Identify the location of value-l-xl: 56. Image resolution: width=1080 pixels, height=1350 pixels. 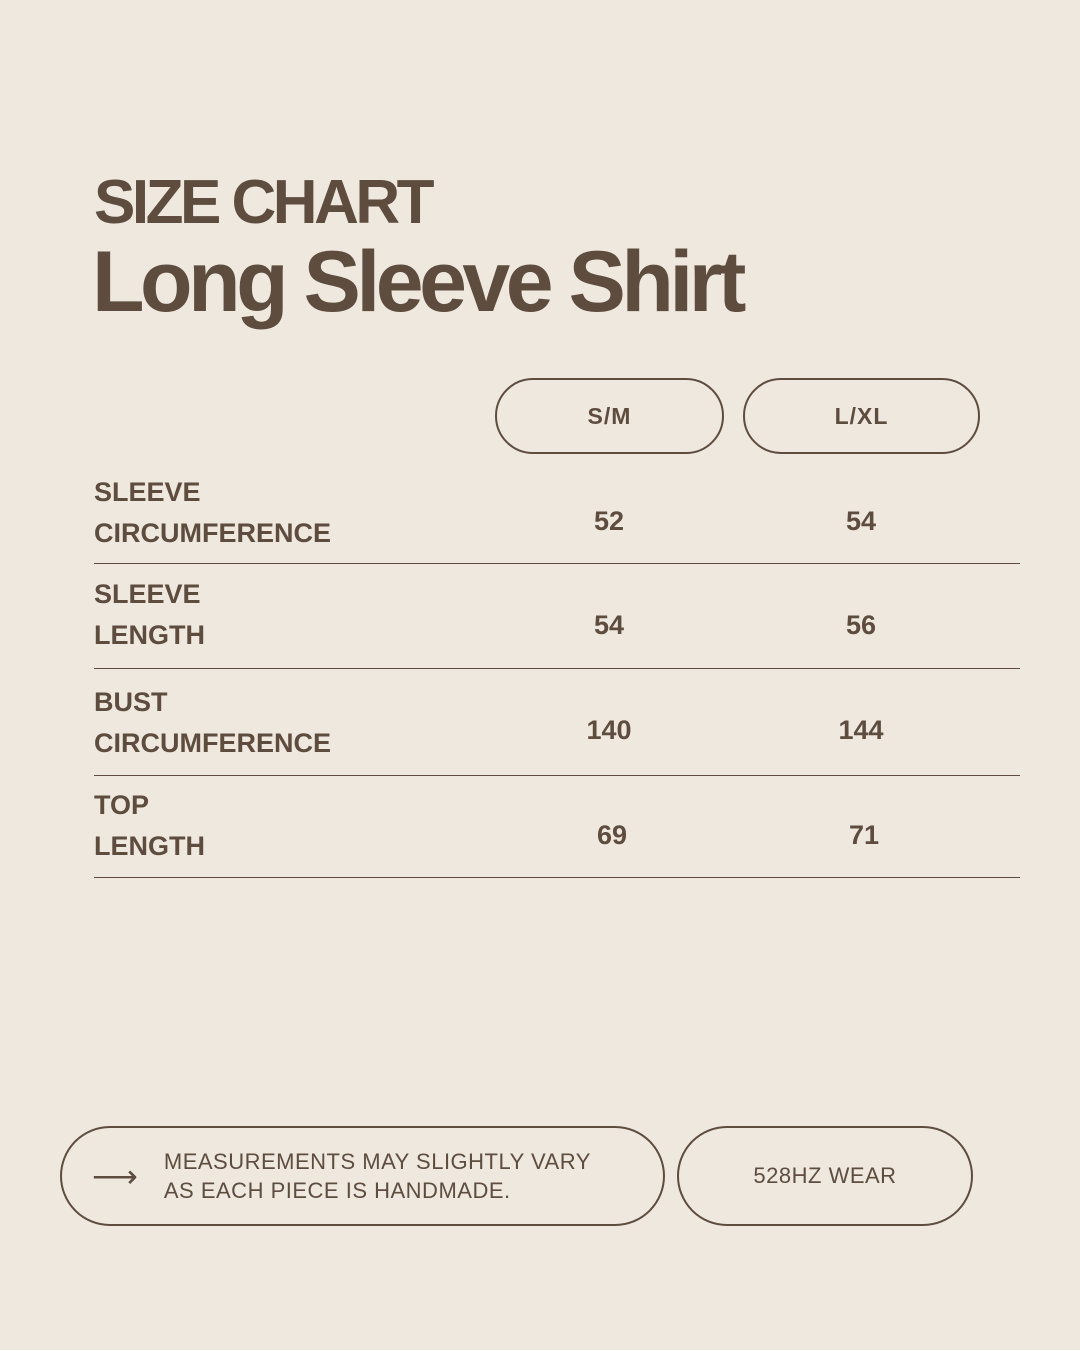
(861, 625).